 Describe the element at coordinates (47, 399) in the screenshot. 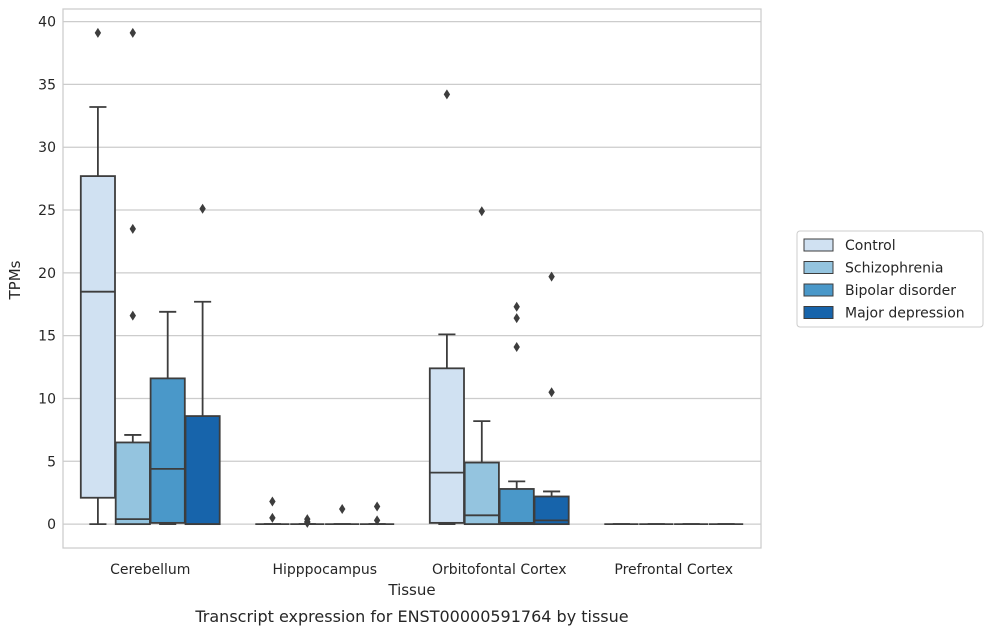

I see `y-tick-label: 10` at that location.